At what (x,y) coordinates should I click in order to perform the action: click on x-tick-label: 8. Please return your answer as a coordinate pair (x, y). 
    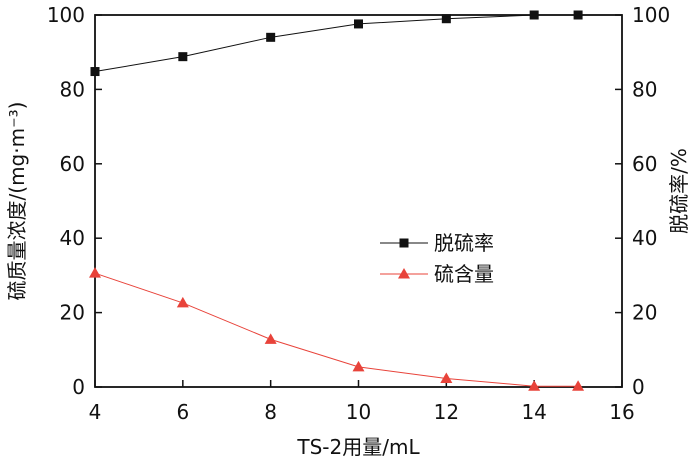
    Looking at the image, I should click on (270, 412).